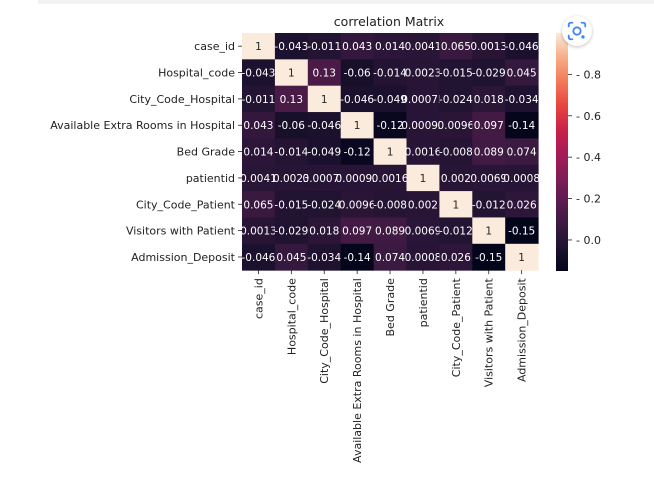  Describe the element at coordinates (357, 370) in the screenshot. I see `col-label-3: Available Extra Rooms in Hospital` at that location.